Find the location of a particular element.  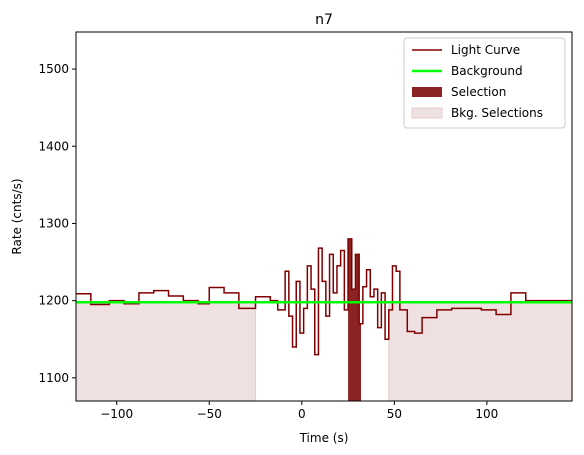

y-tick-label: 1400 is located at coordinates (53, 146).